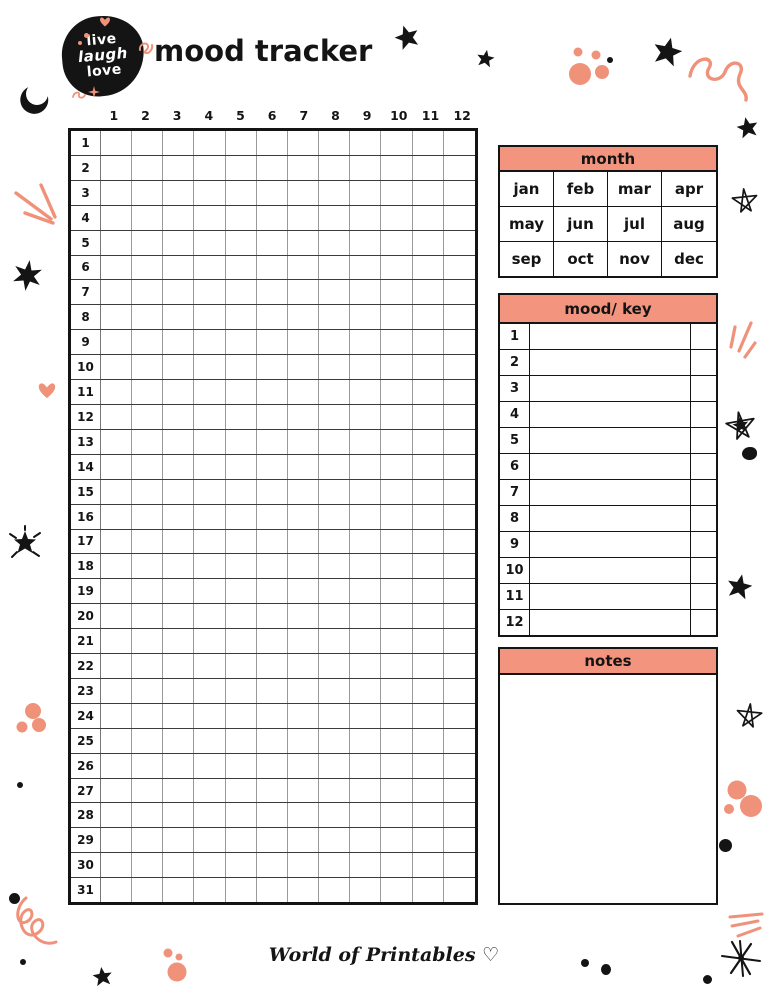  Describe the element at coordinates (635, 259) in the screenshot. I see `month-cell-nov: nov` at that location.